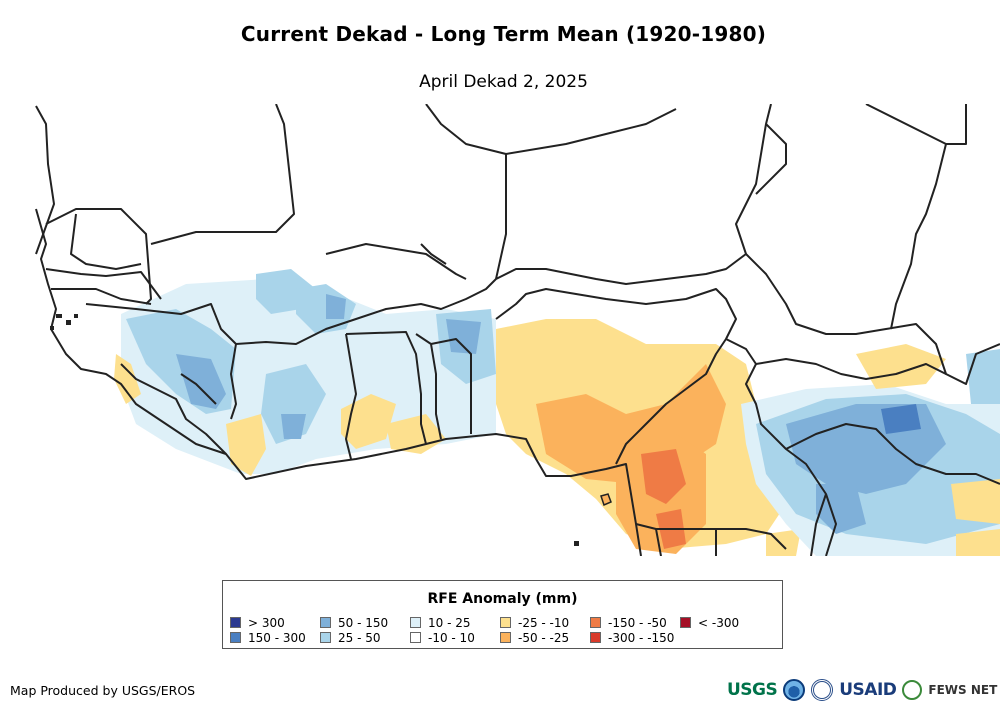  Describe the element at coordinates (794, 690) in the screenshot. I see `noaa-logo-icon` at that location.